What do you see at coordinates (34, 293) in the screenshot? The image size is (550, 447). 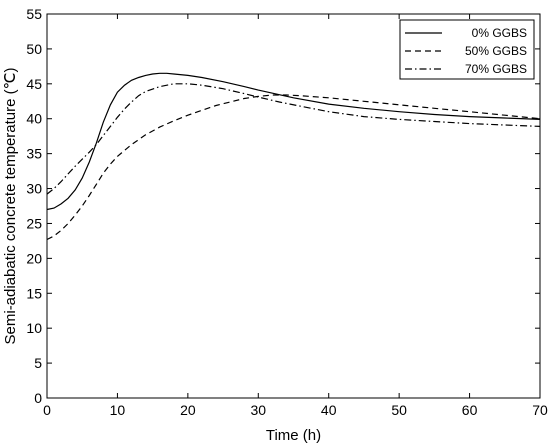 I see `y-tick-label: 15` at bounding box center [34, 293].